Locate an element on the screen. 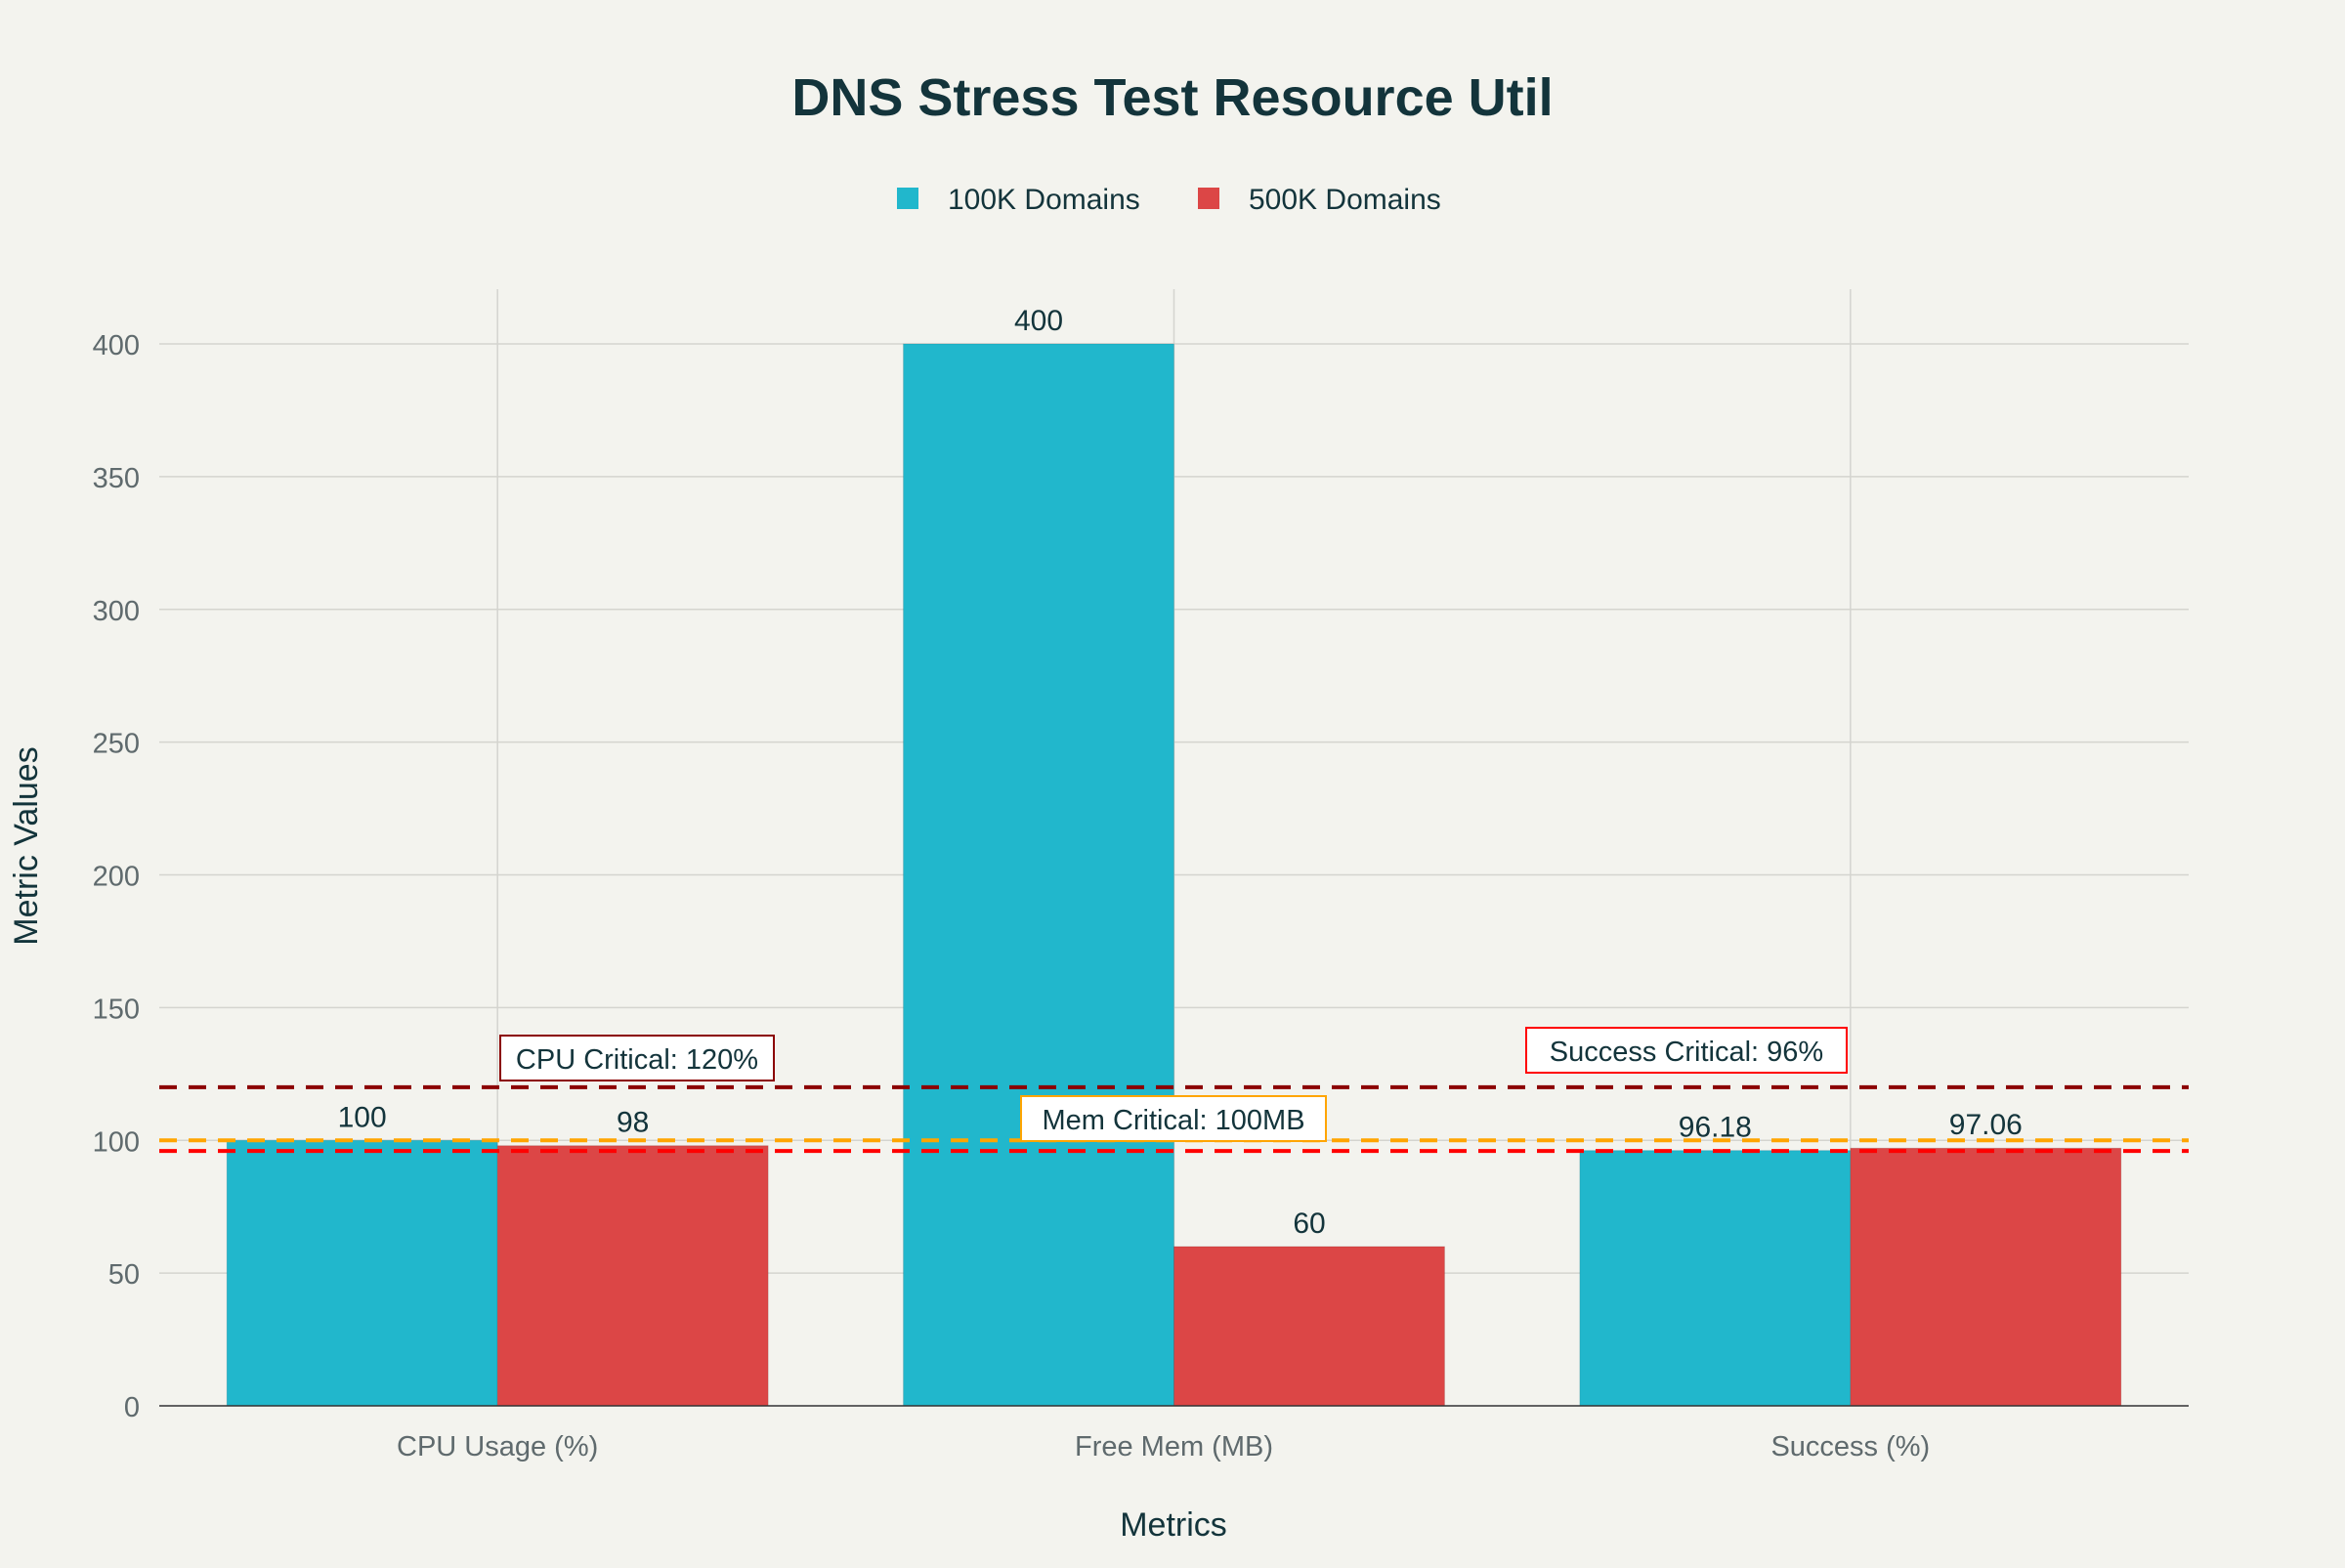  annotation-label: Mem Critical: 100MB is located at coordinates (1173, 1120).